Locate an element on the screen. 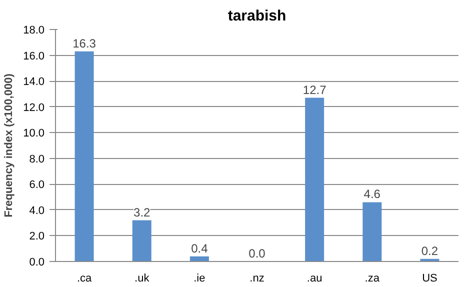 The width and height of the screenshot is (470, 287). y-tick-label: 4.0 is located at coordinates (37, 210).